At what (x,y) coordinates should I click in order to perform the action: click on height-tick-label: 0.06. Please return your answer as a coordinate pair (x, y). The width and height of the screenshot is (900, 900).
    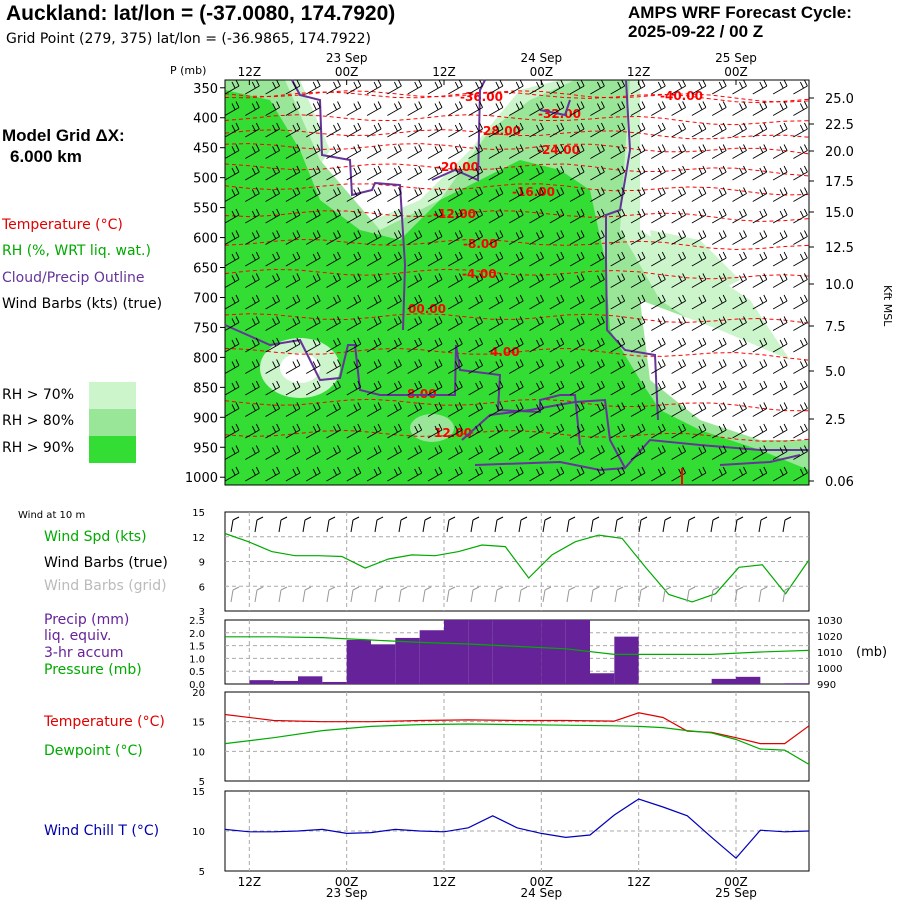
    Looking at the image, I should click on (839, 482).